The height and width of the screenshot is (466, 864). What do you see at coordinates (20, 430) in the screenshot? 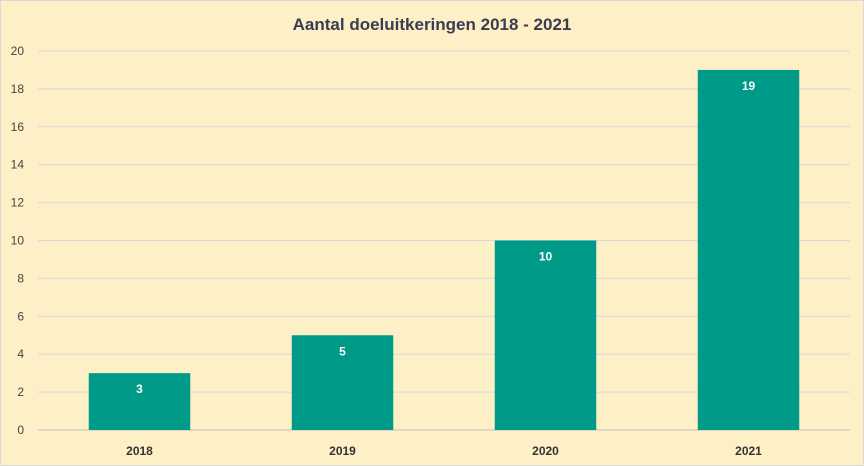
I see `y-tick-label: 0` at bounding box center [20, 430].